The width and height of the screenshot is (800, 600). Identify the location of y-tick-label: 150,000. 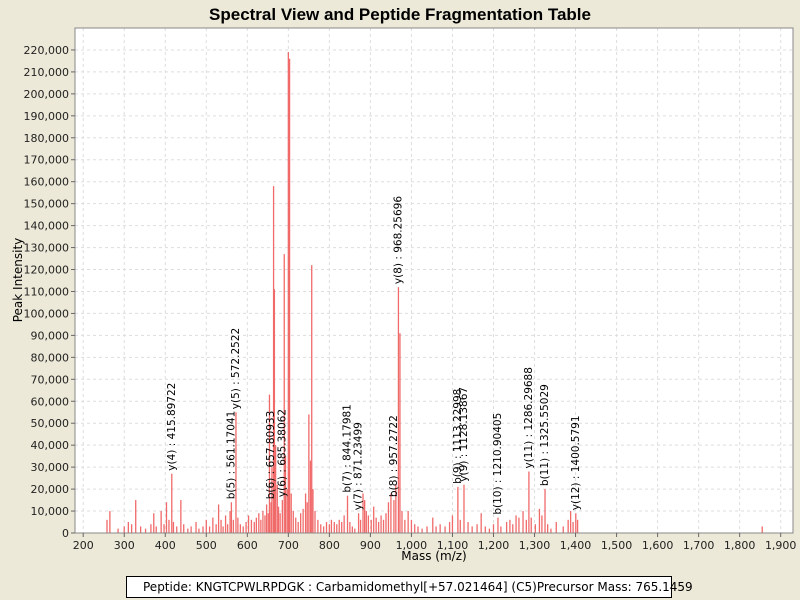
(47, 204).